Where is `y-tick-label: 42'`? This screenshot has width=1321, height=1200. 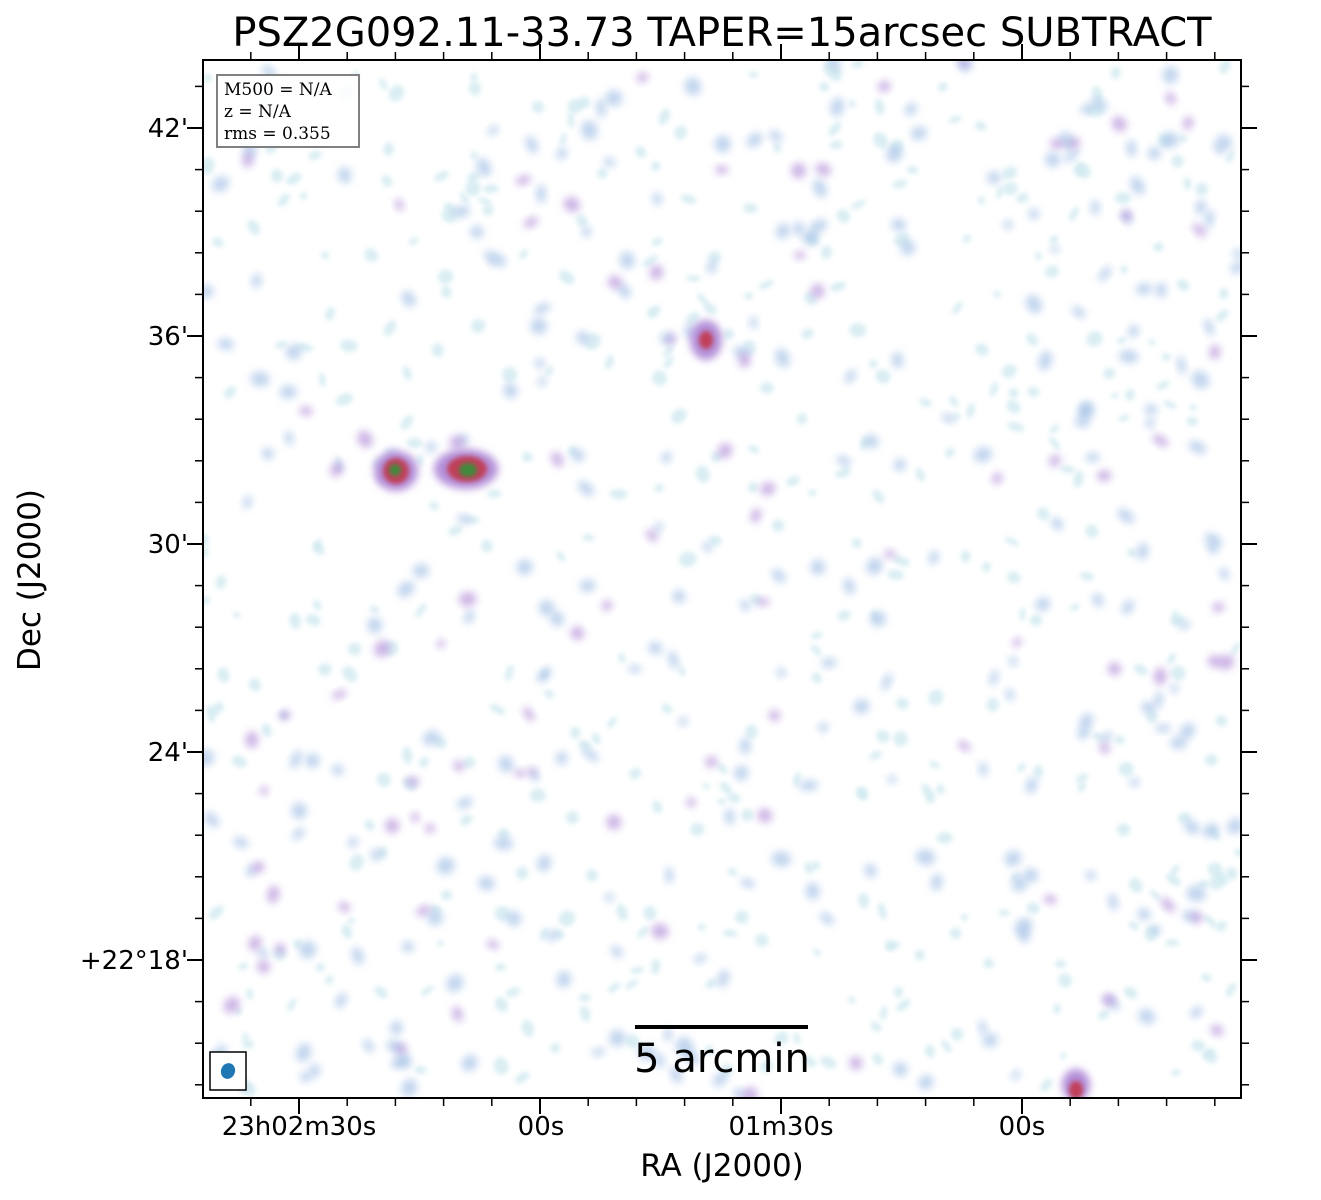
y-tick-label: 42' is located at coordinates (167, 129).